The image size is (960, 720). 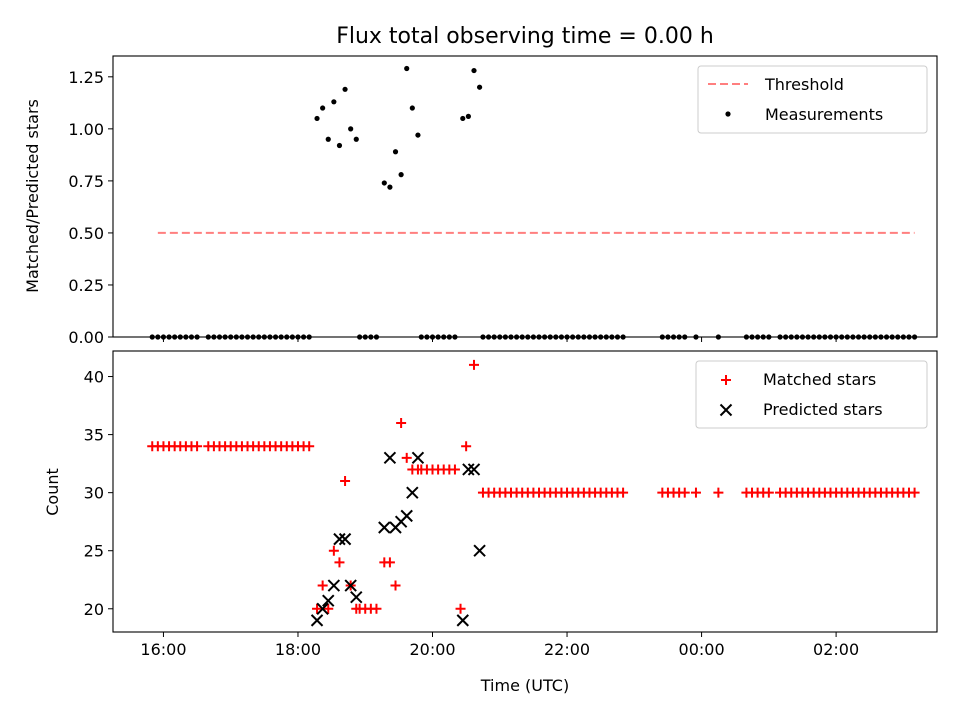 What do you see at coordinates (32, 196) in the screenshot?
I see `top-y-axis-label: Matched/Predicted stars` at bounding box center [32, 196].